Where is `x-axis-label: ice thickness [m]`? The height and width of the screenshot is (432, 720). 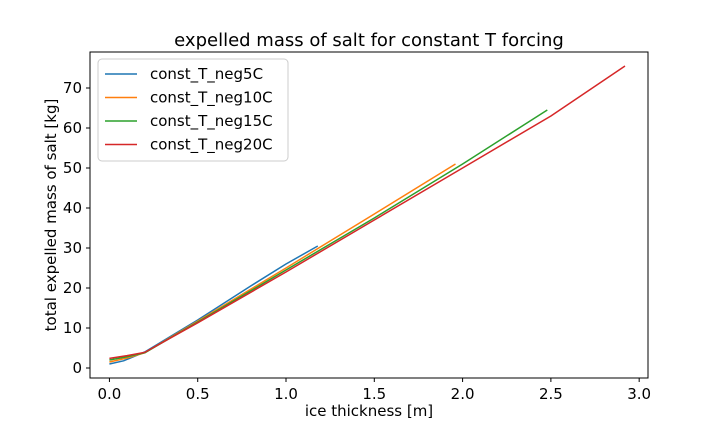
x-axis-label: ice thickness [m] is located at coordinates (369, 411).